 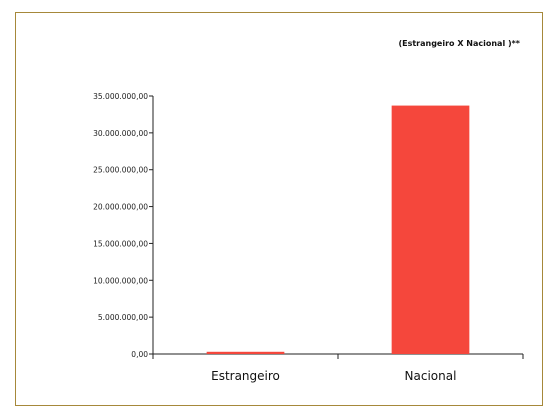 I want to click on y-tick-label: 20.000.000,00, so click(x=120, y=207).